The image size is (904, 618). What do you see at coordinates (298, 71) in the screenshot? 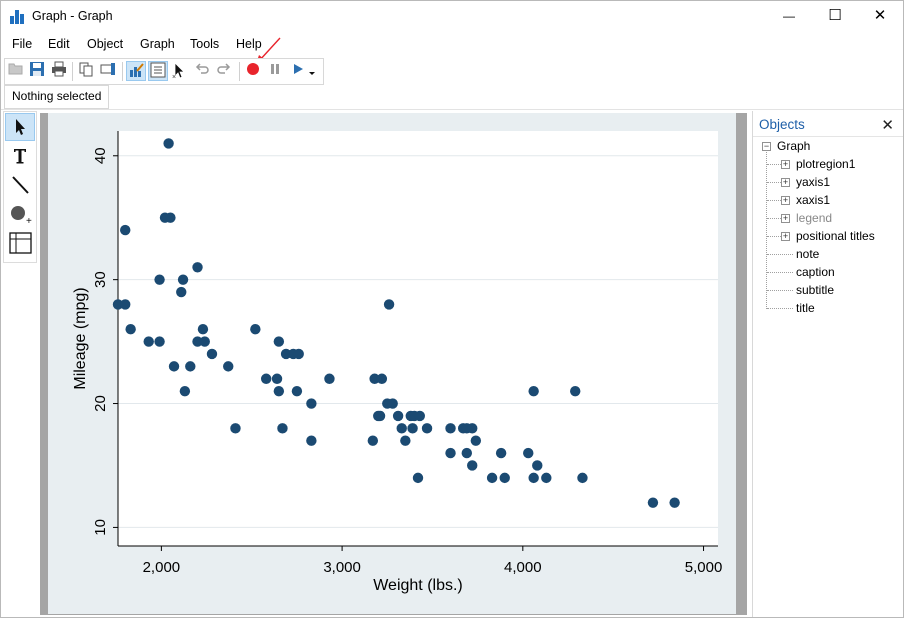
I see `play-icon` at bounding box center [298, 71].